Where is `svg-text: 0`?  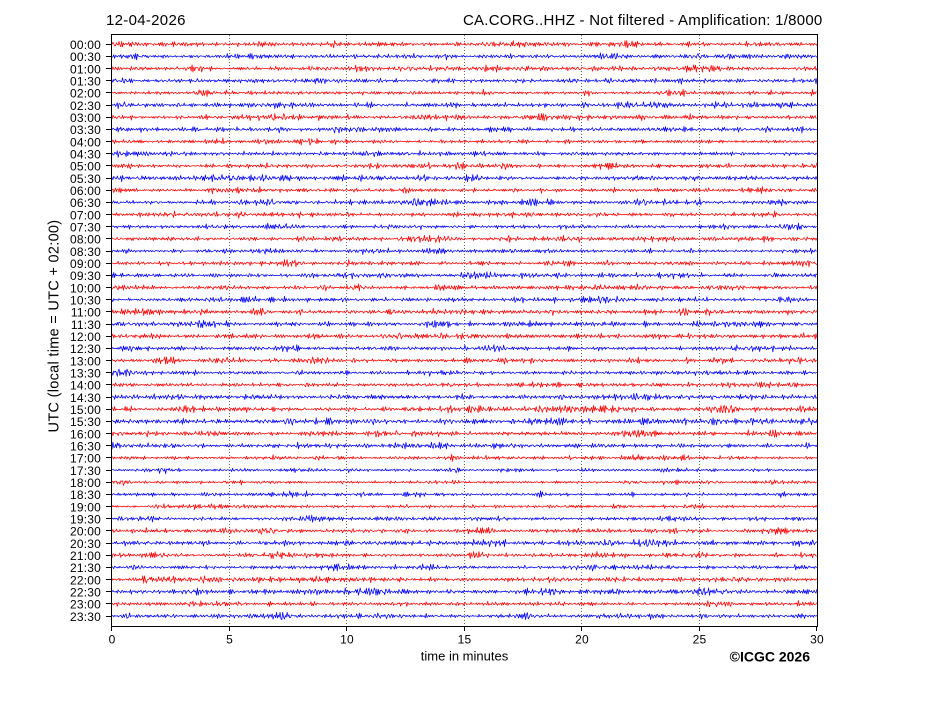 svg-text: 0 is located at coordinates (112, 640).